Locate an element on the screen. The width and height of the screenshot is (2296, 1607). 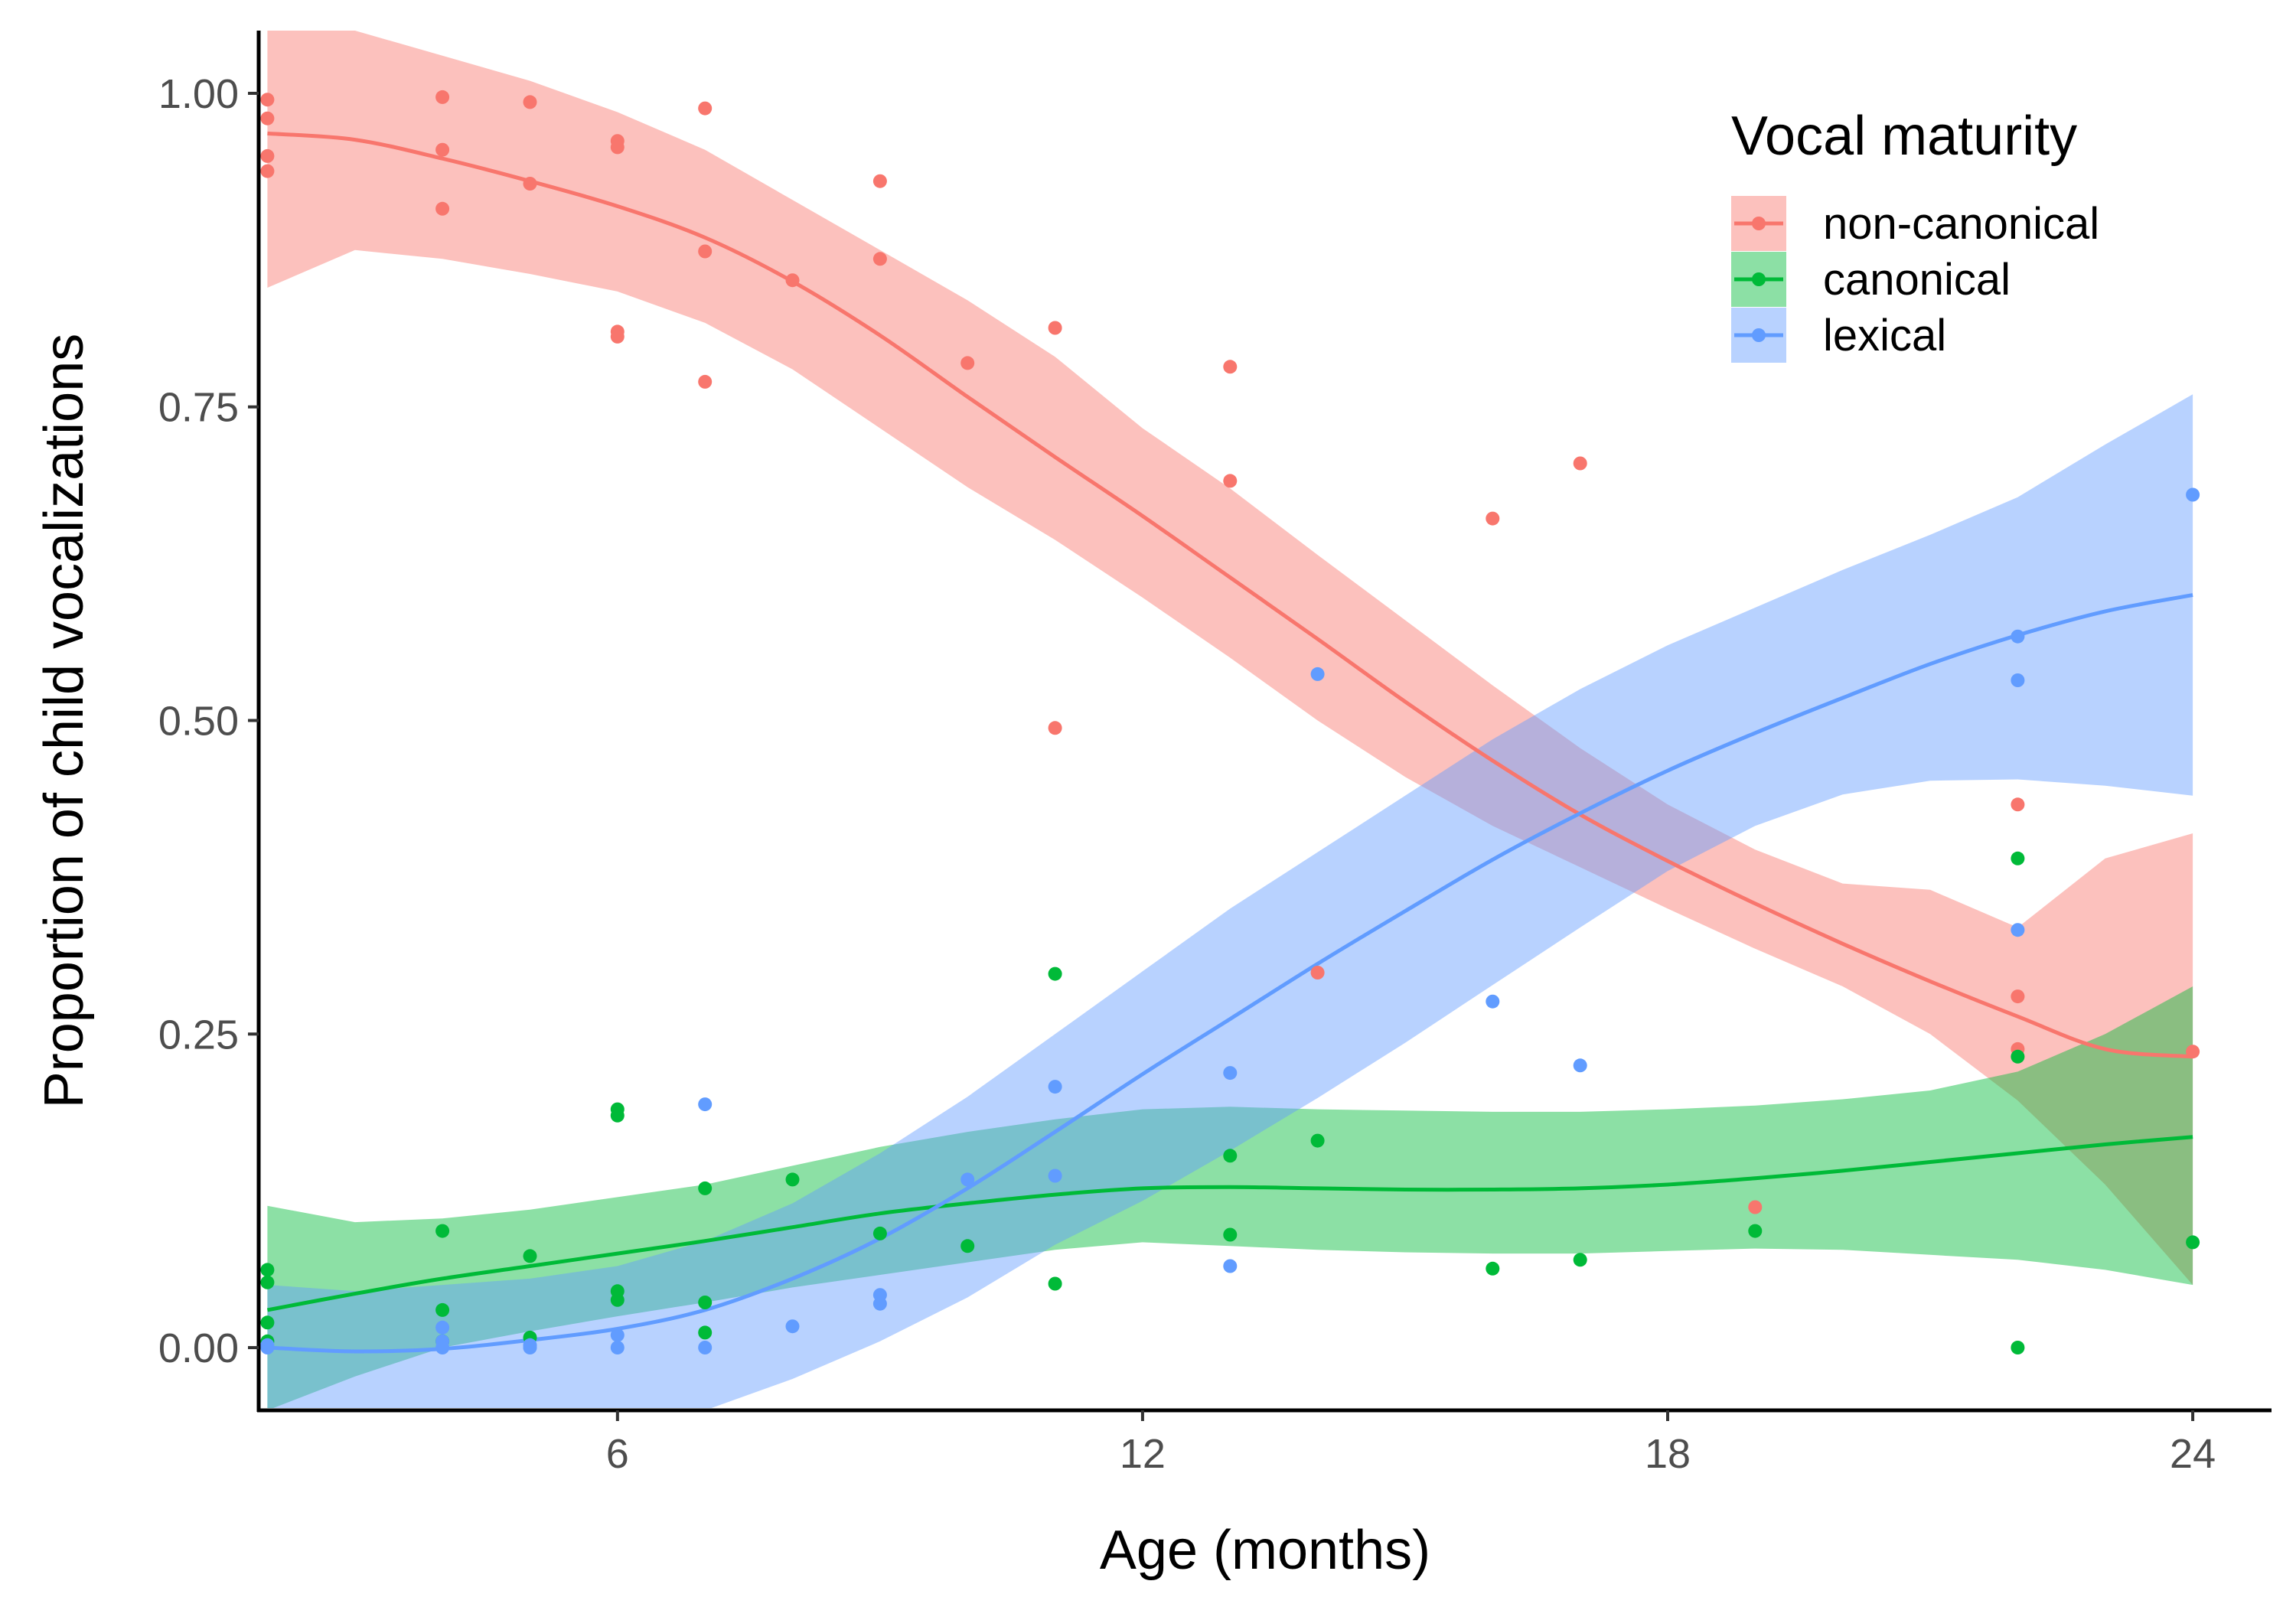
x-tick-label: 24 is located at coordinates (2193, 1454).